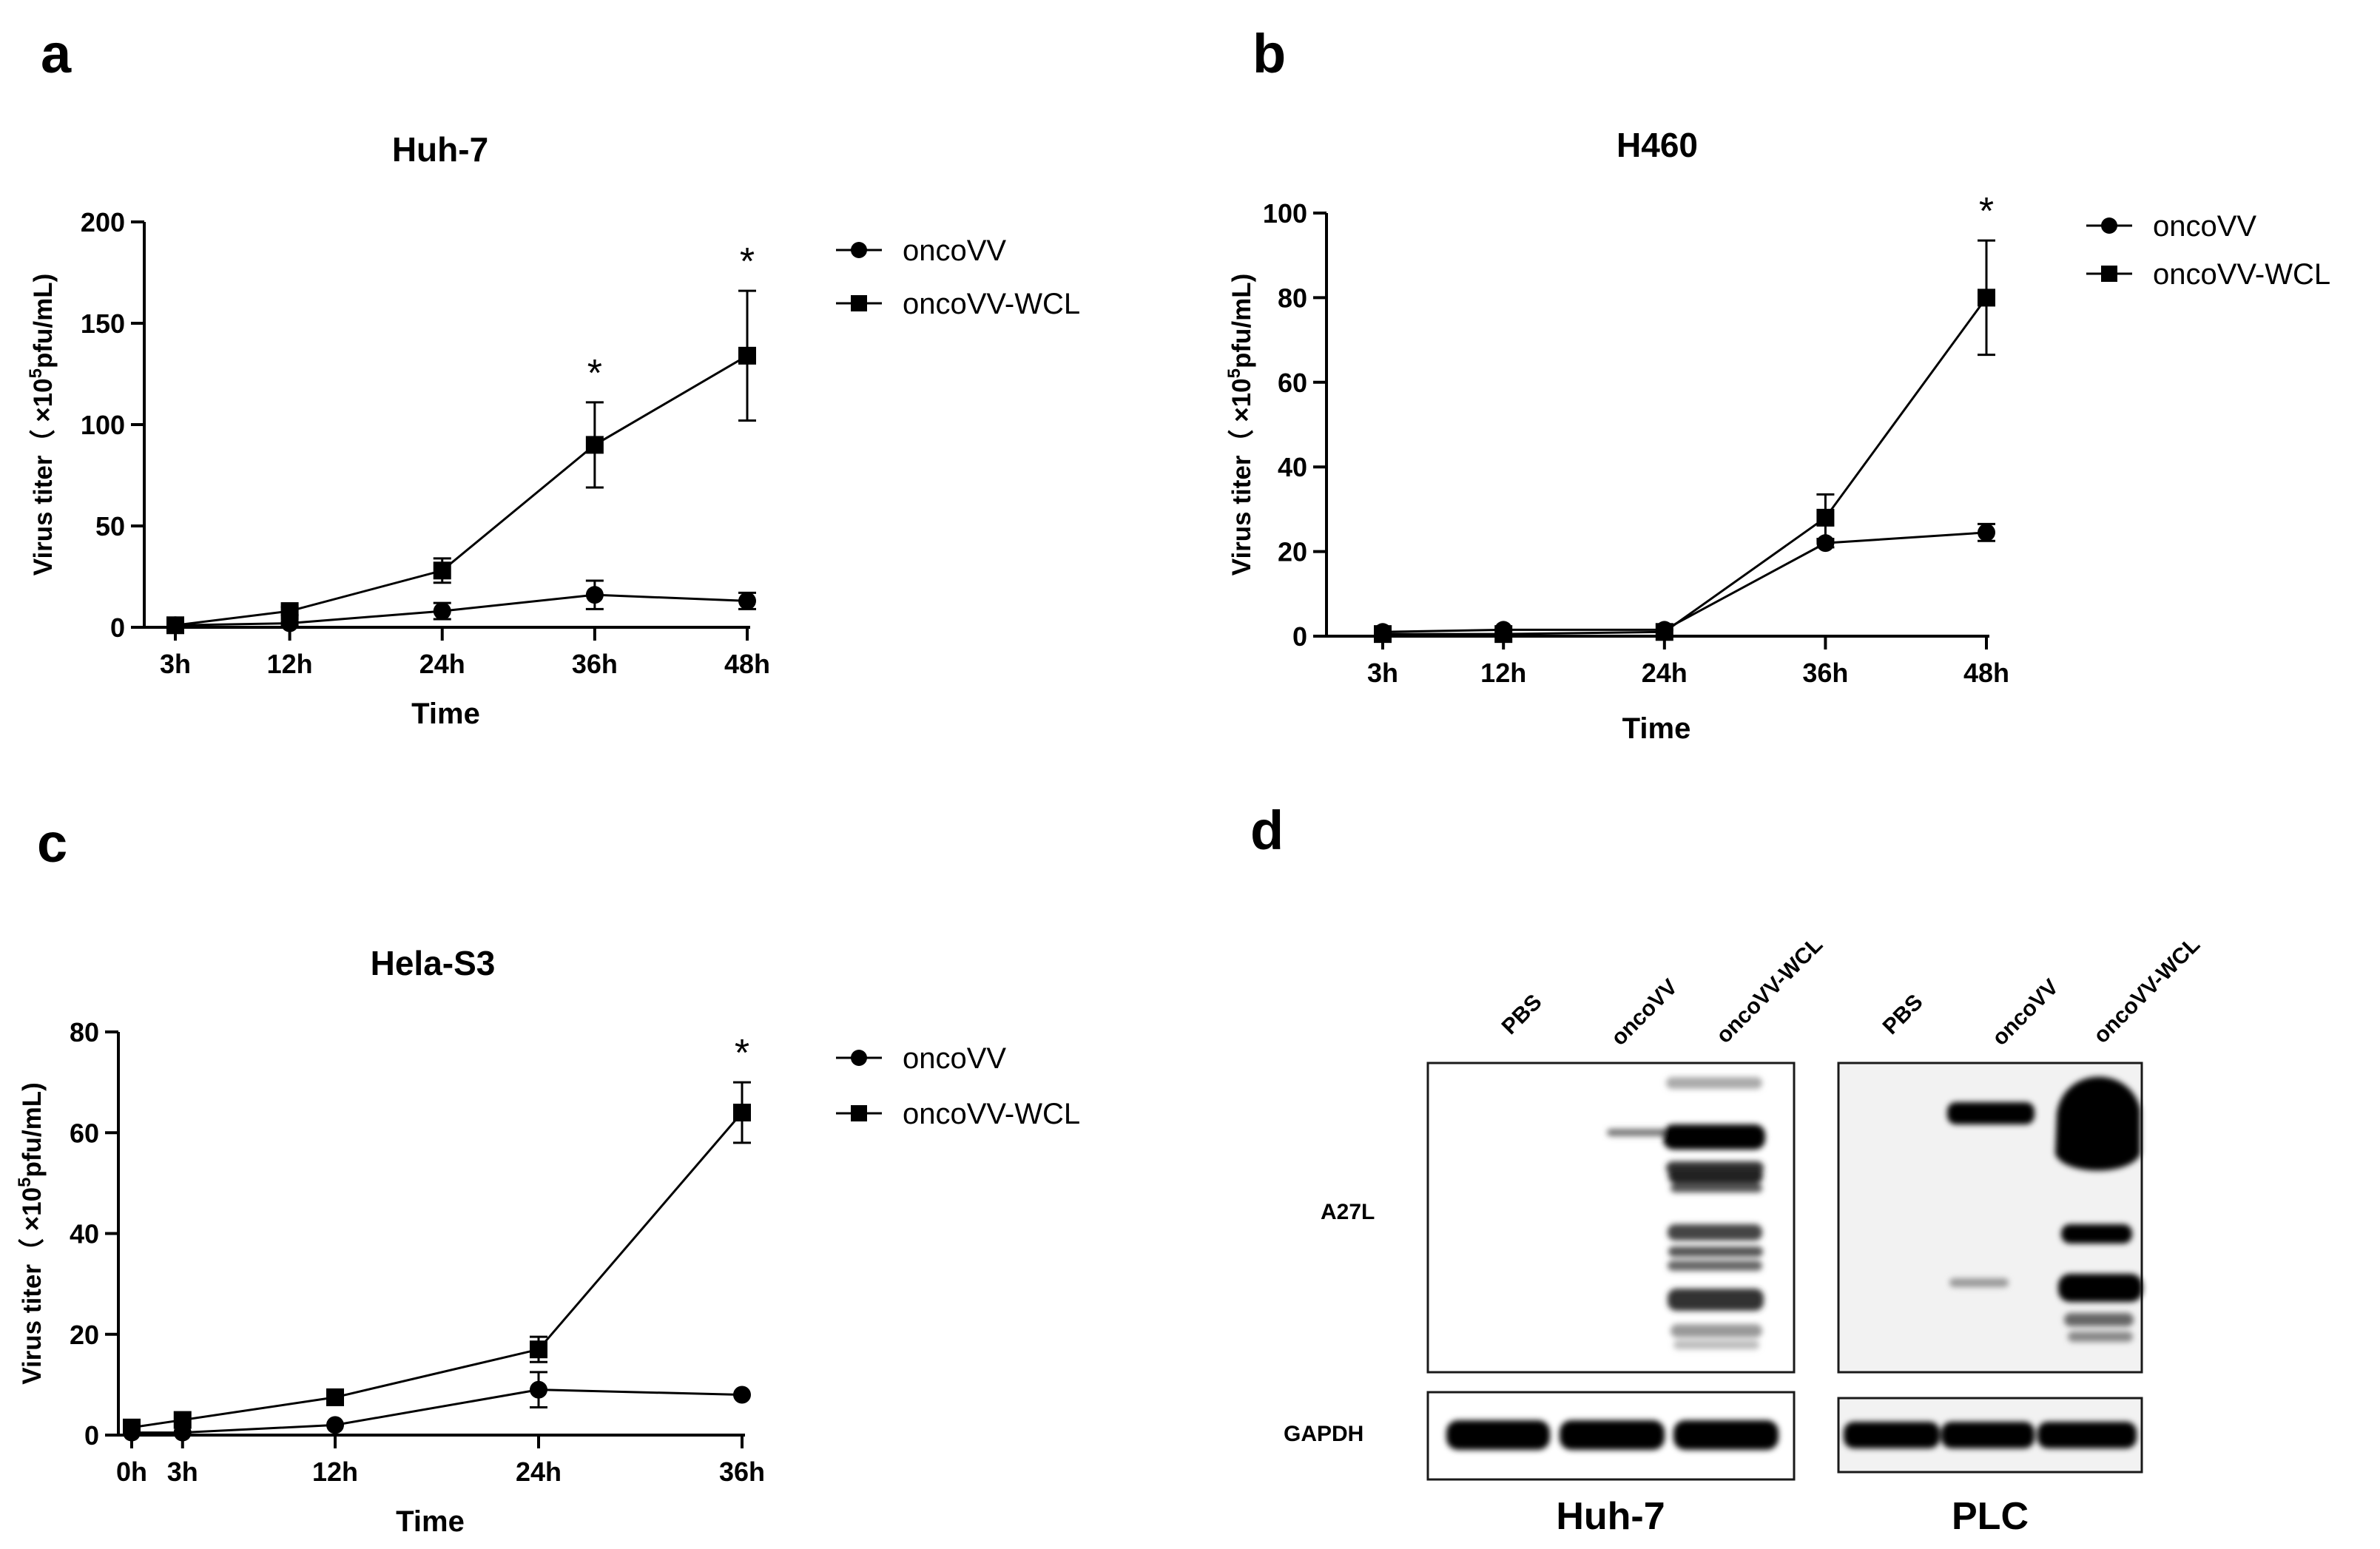 The height and width of the screenshot is (1549, 2380). What do you see at coordinates (1657, 145) in the screenshot?
I see `chart-title-h460: H460` at bounding box center [1657, 145].